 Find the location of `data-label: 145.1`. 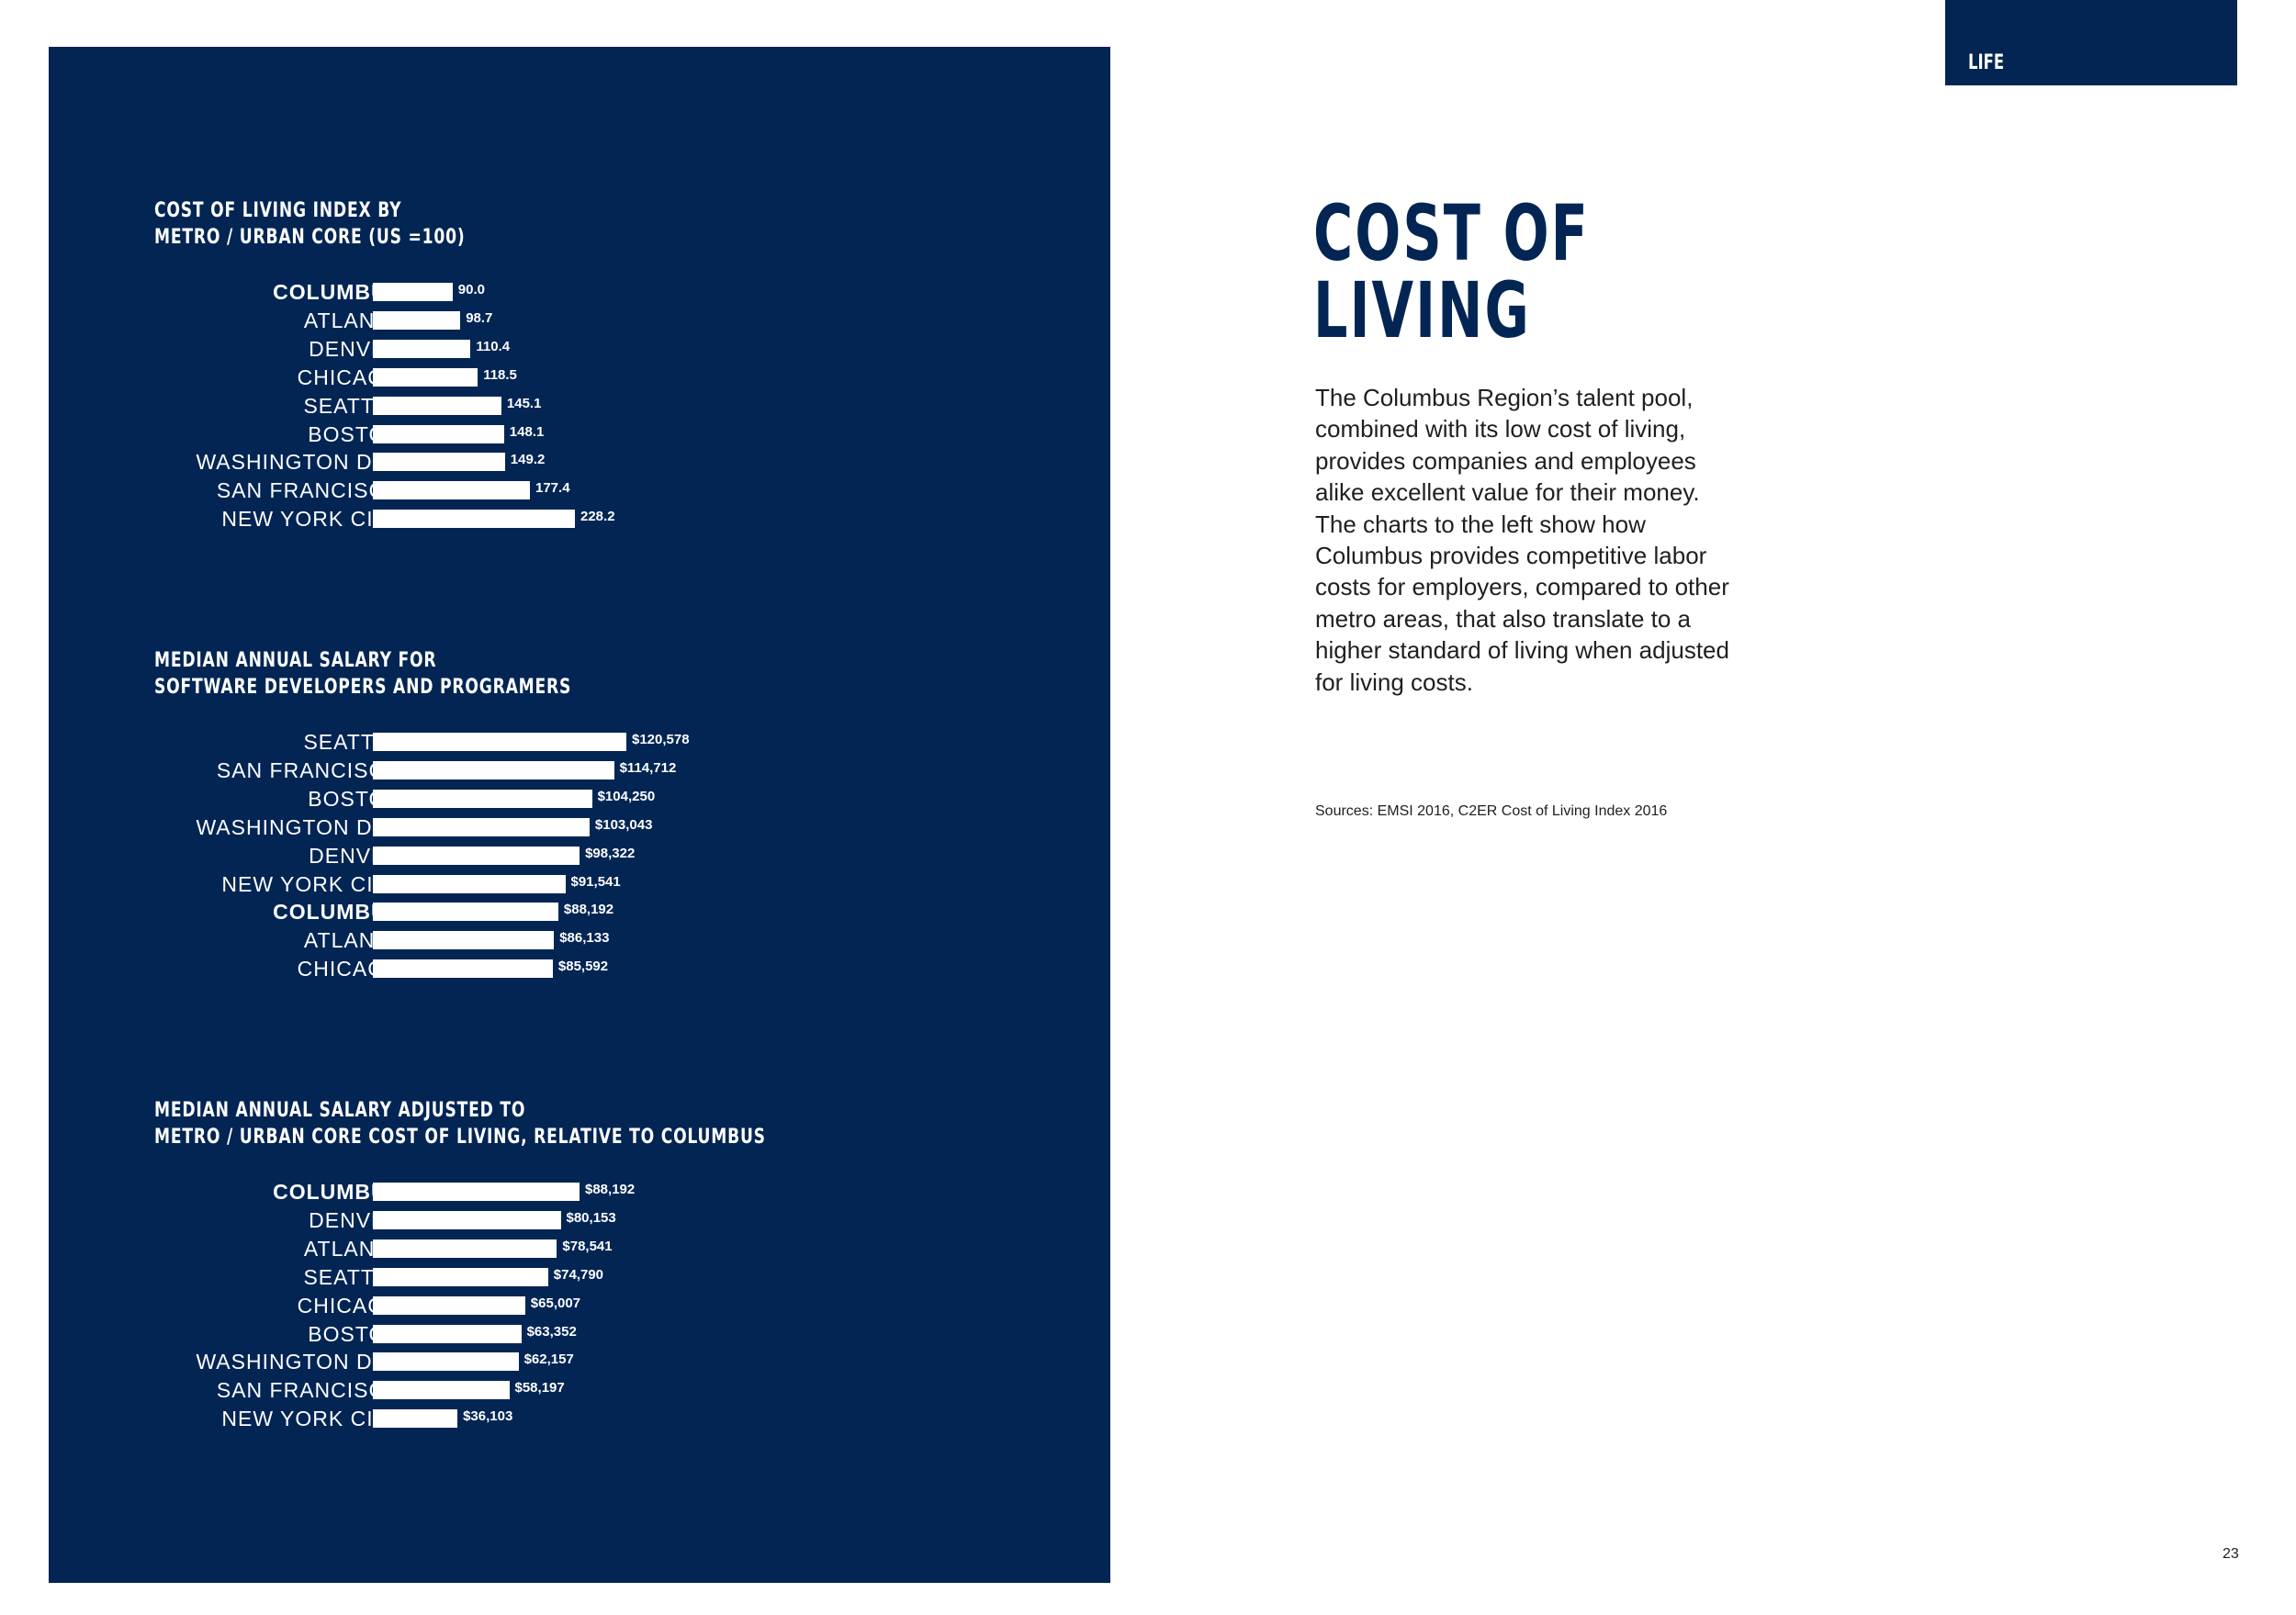

data-label: 145.1 is located at coordinates (524, 403).